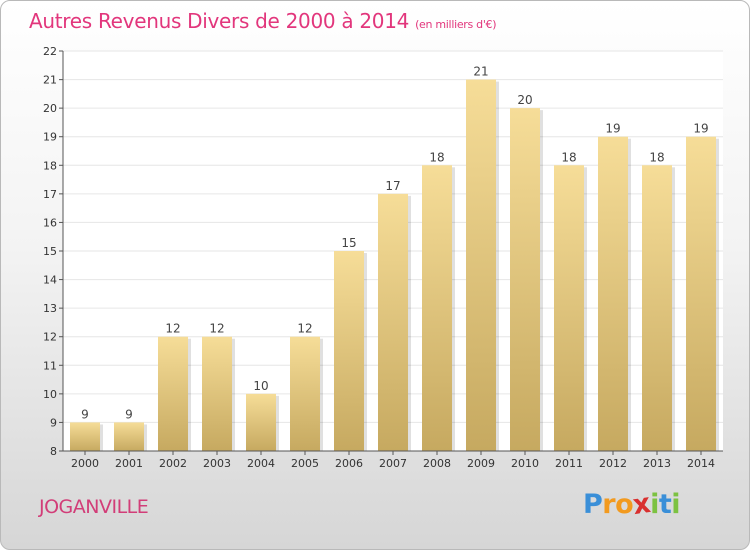 The height and width of the screenshot is (550, 750). I want to click on y-tick-label: 11, so click(50, 365).